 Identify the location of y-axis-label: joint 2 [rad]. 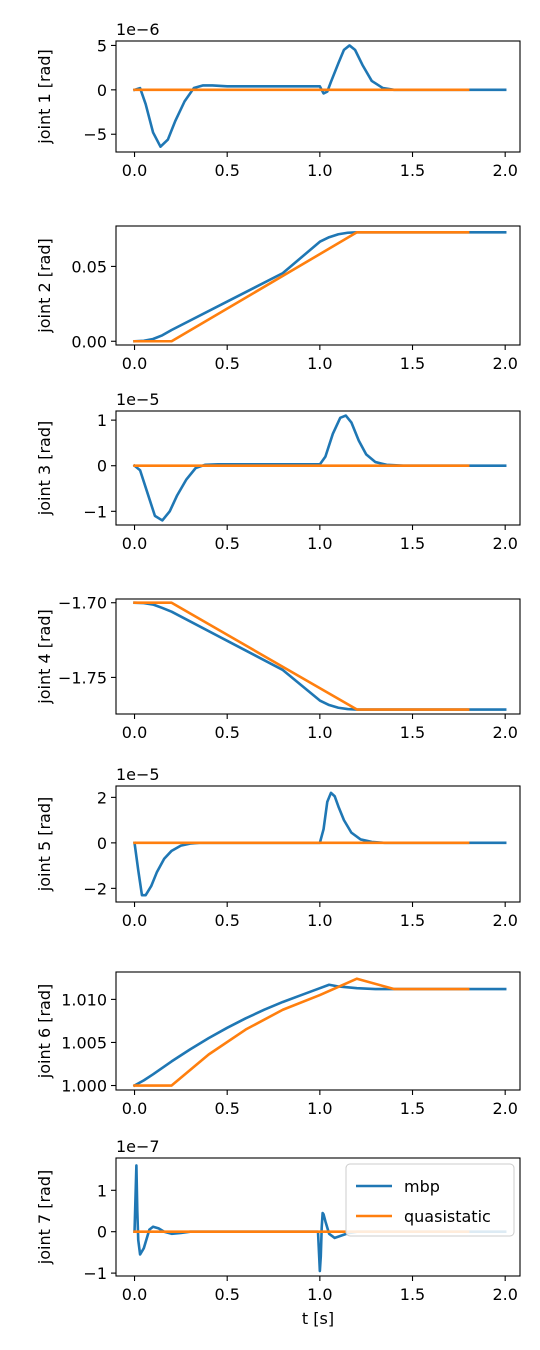
(44, 285).